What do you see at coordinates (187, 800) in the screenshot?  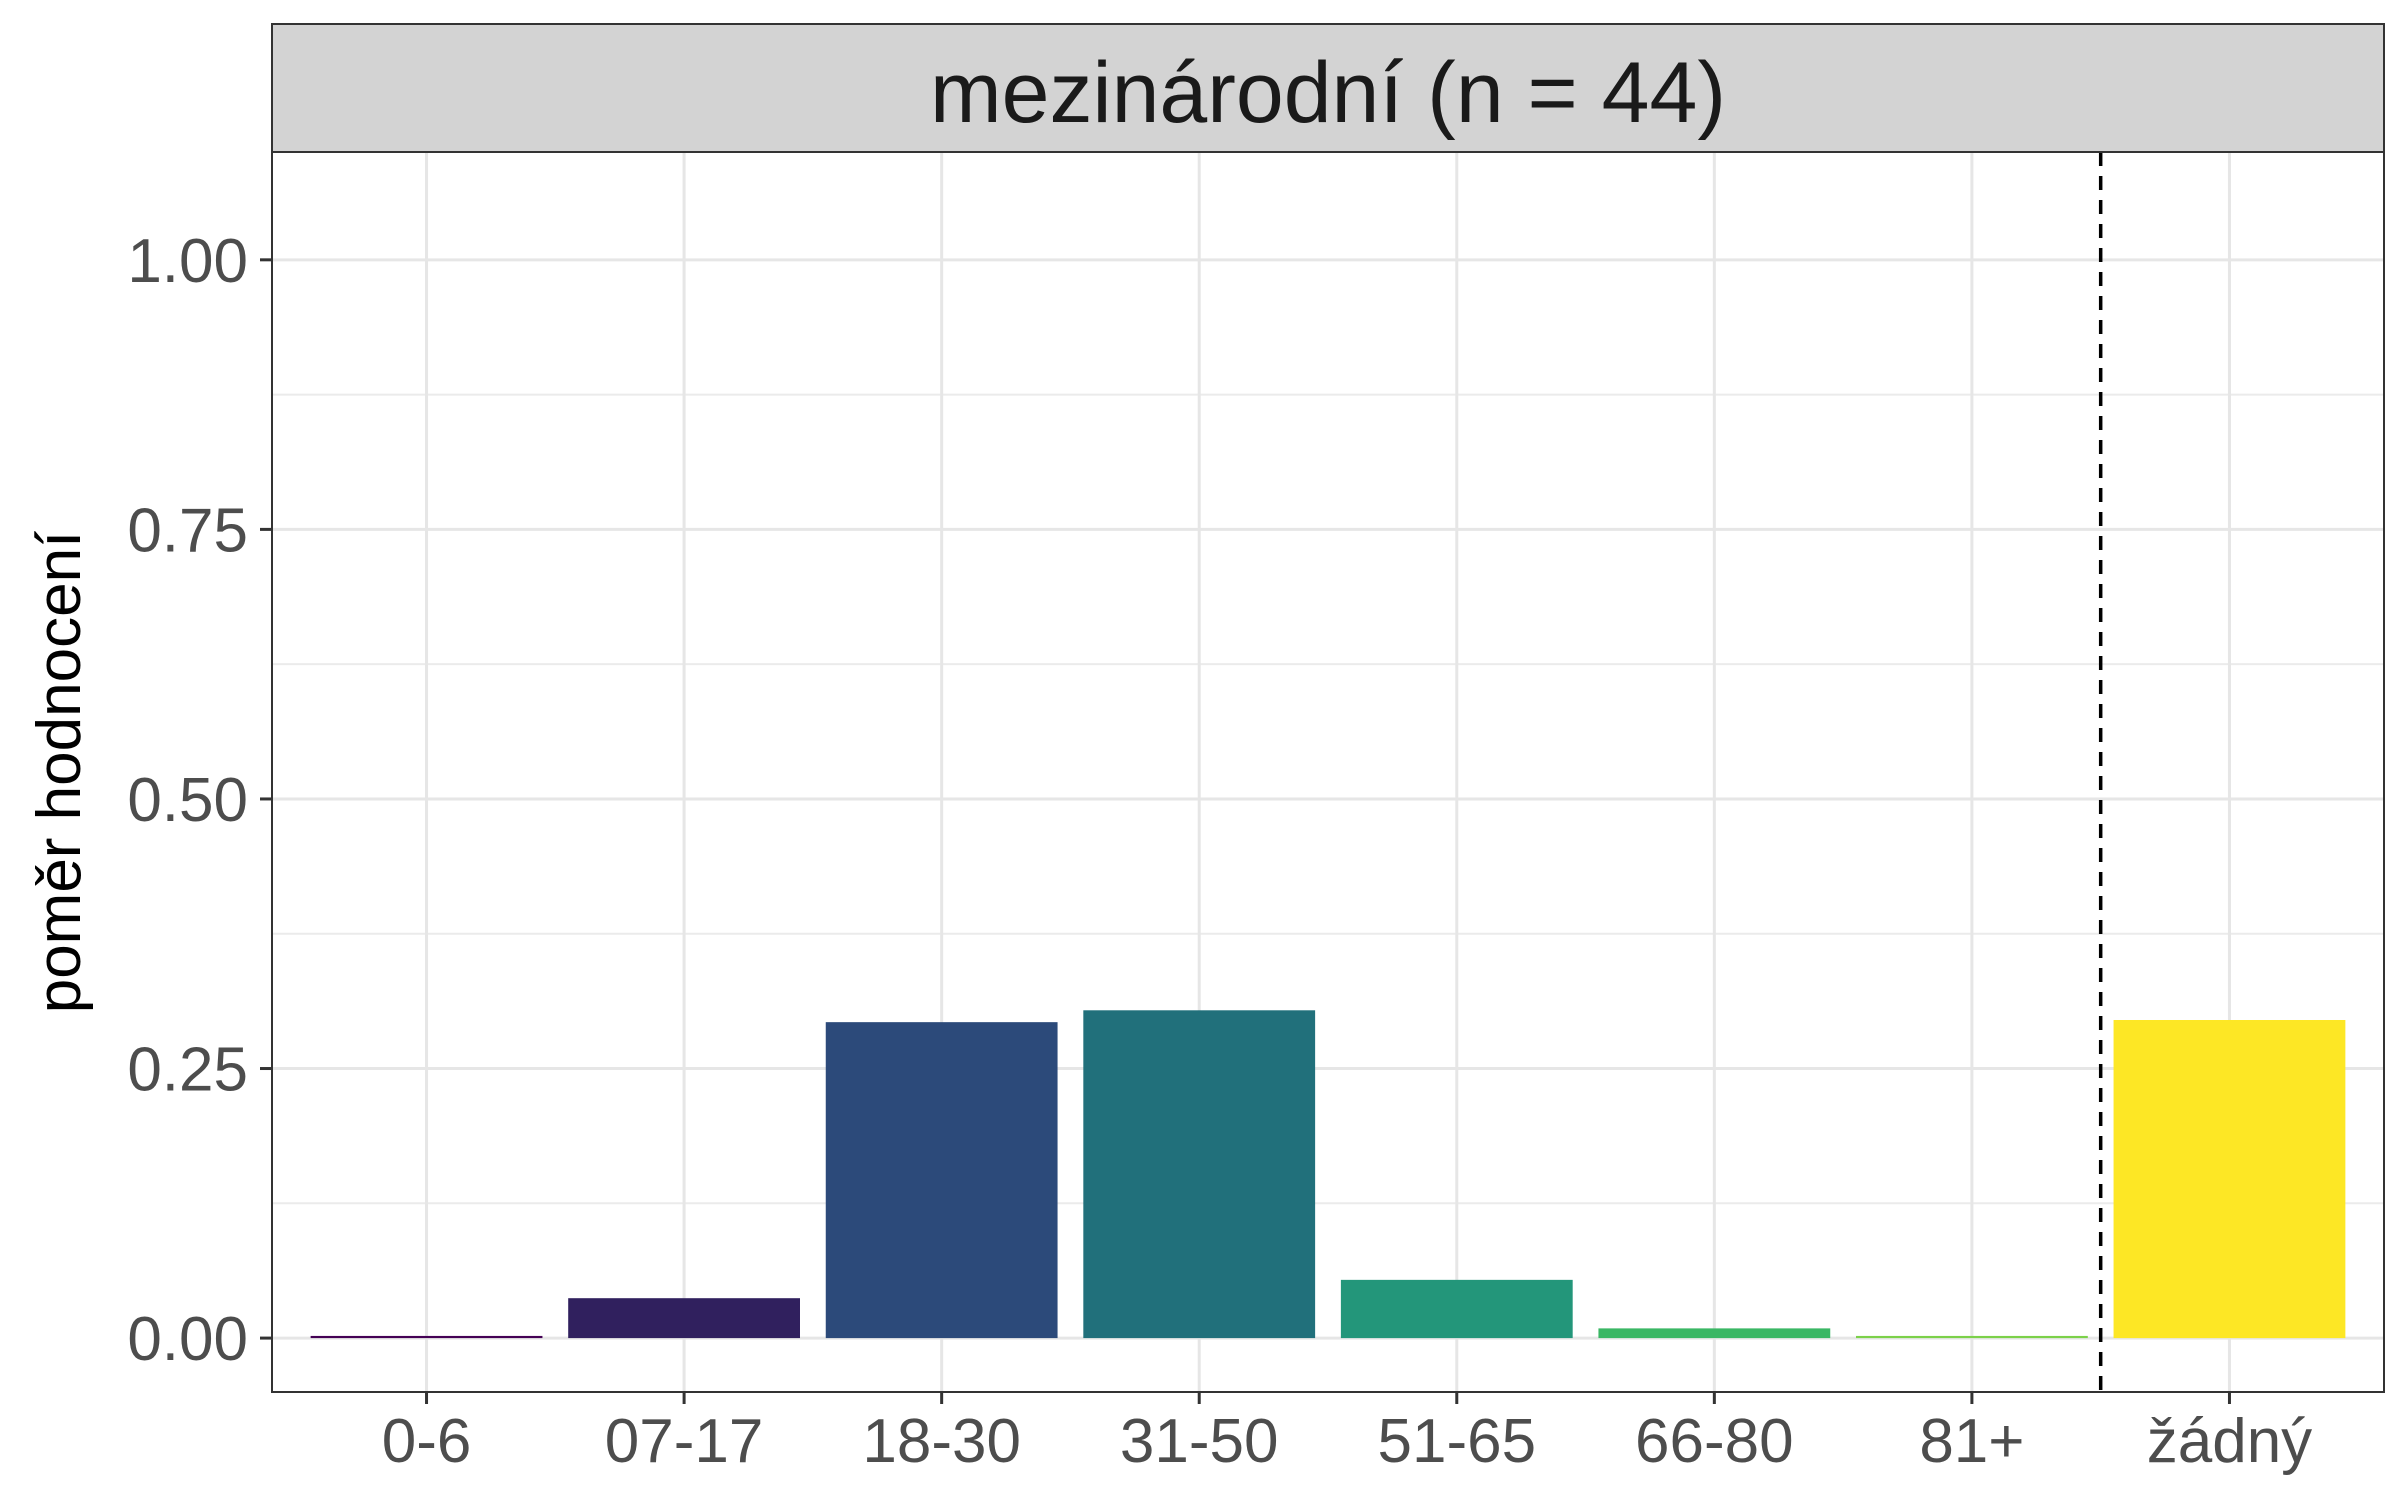 I see `y-tick-label: 0.50` at bounding box center [187, 800].